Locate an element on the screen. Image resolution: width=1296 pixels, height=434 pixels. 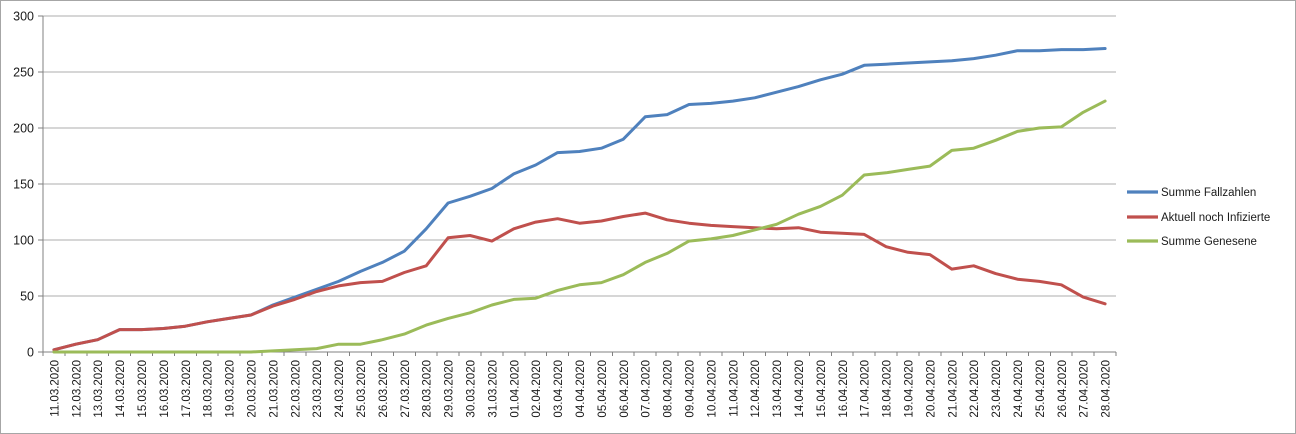
x-axis-label: 24.04.2020 is located at coordinates (1019, 389).